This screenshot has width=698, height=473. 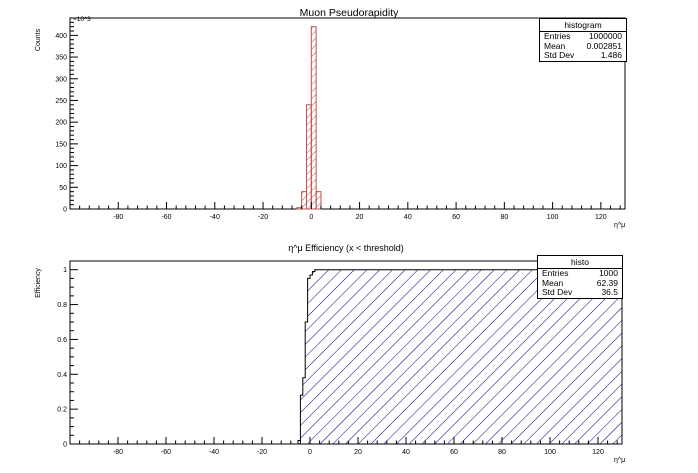 What do you see at coordinates (38, 283) in the screenshot?
I see `bottom-y-axis-label: Efficiency` at bounding box center [38, 283].